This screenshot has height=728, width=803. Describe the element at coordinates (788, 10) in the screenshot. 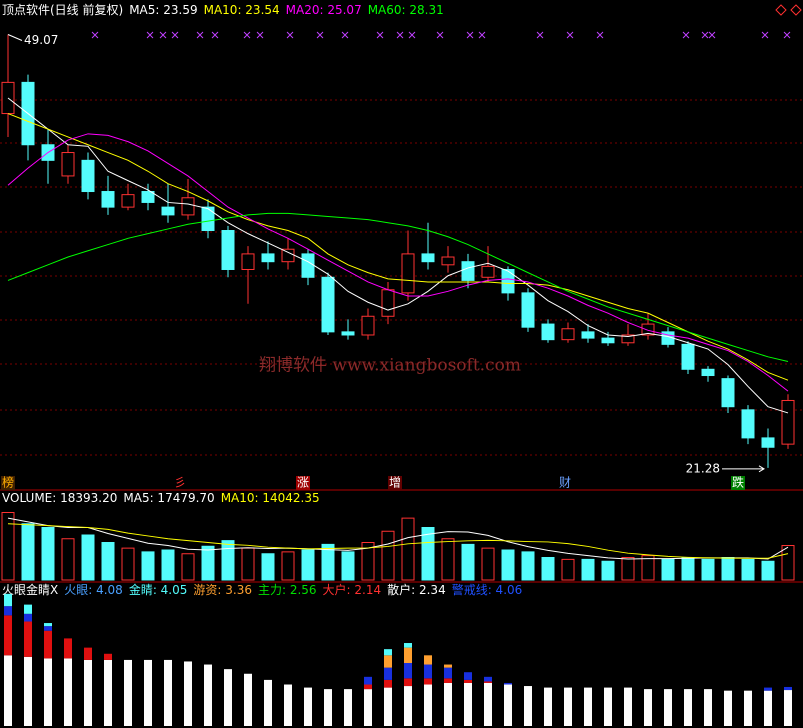

I see `top-icons` at that location.